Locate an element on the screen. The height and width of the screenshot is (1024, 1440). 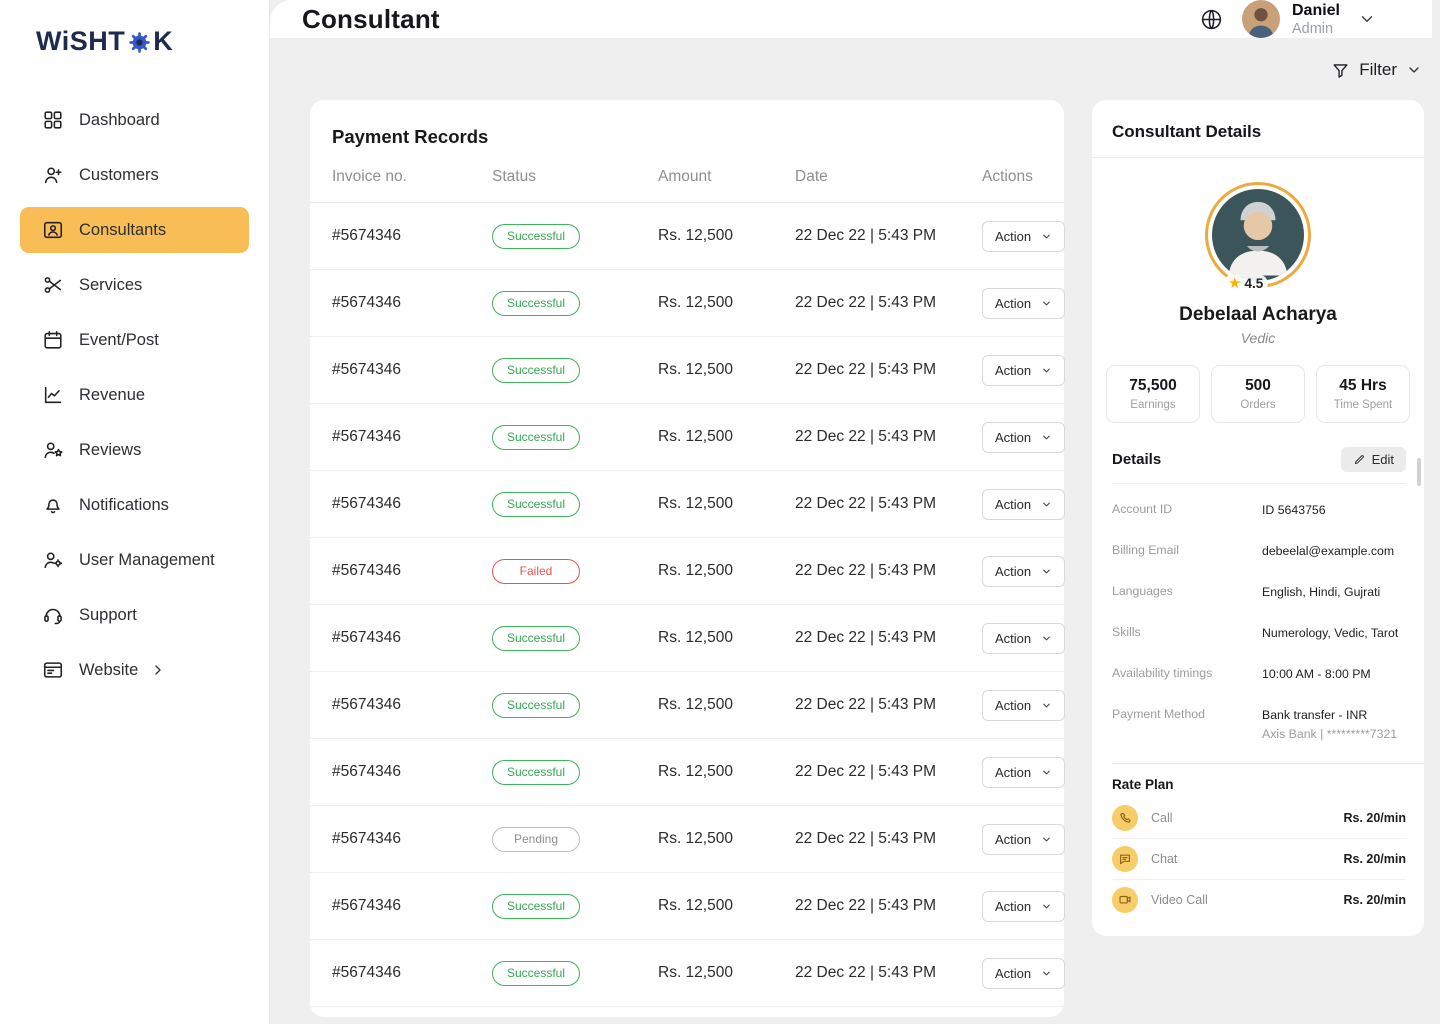
field-value-secondary: Axis Bank | *********7321 is located at coordinates (1330, 734).